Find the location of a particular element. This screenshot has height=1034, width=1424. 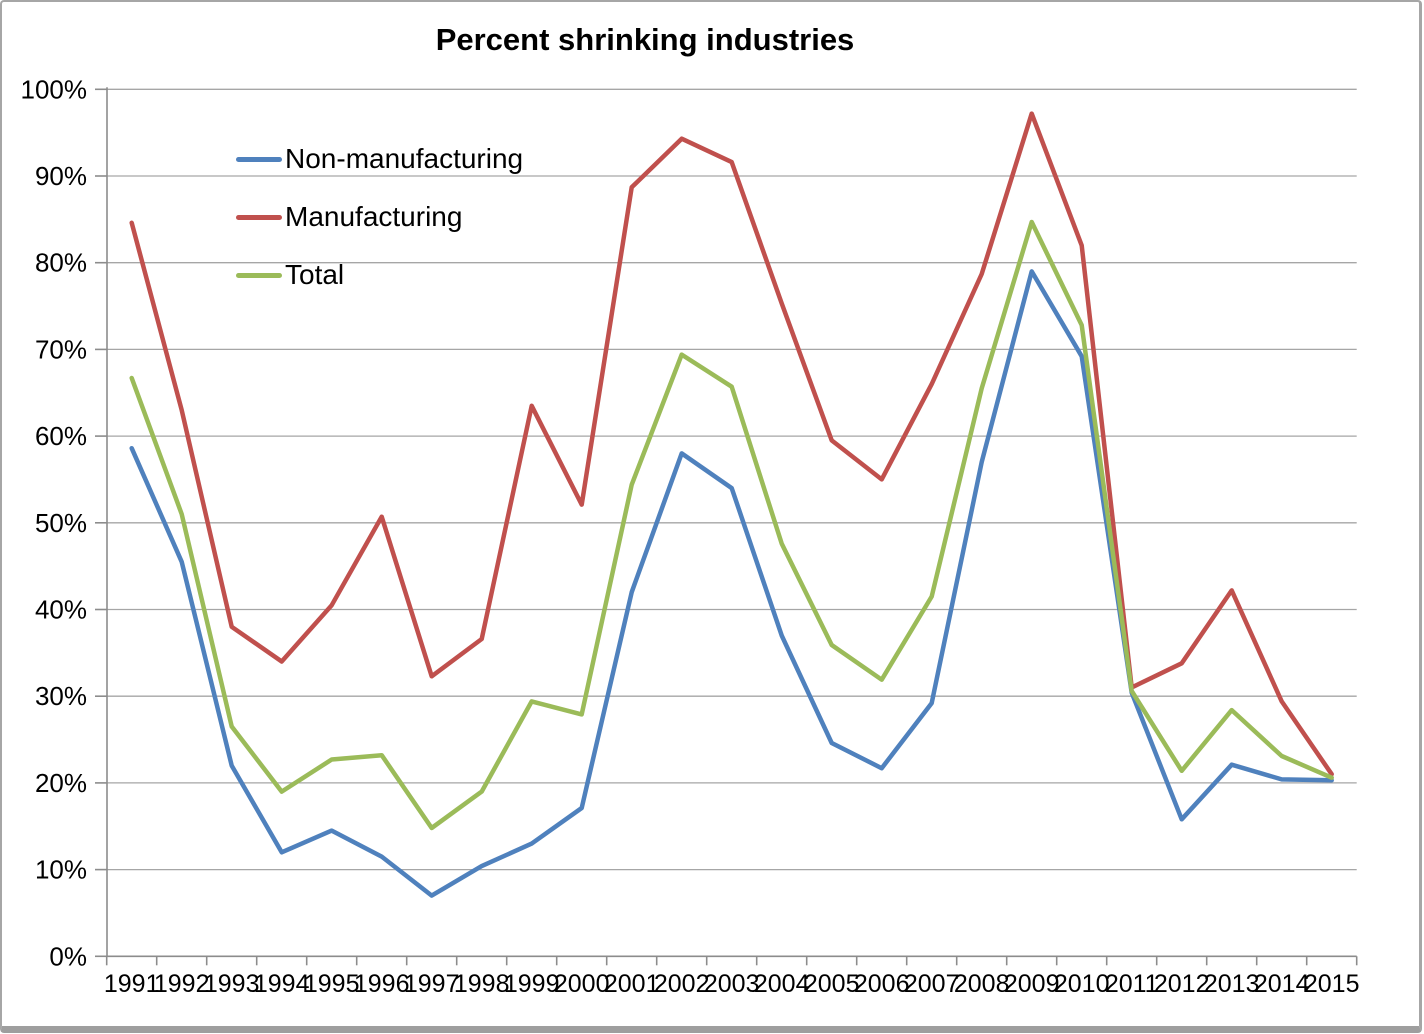

x-axis-label: 2015 is located at coordinates (1332, 984).